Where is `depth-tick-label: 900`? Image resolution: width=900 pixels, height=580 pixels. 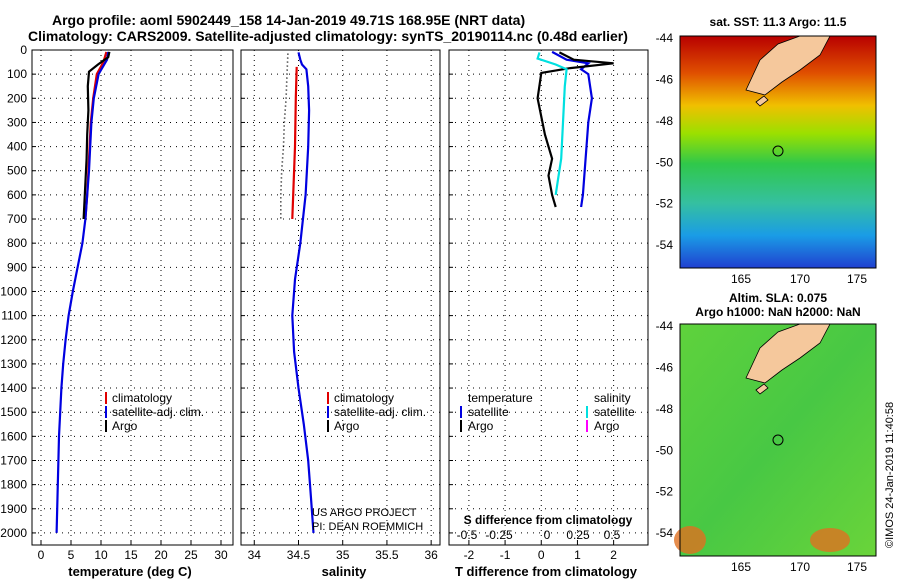 depth-tick-label: 900 is located at coordinates (17, 267).